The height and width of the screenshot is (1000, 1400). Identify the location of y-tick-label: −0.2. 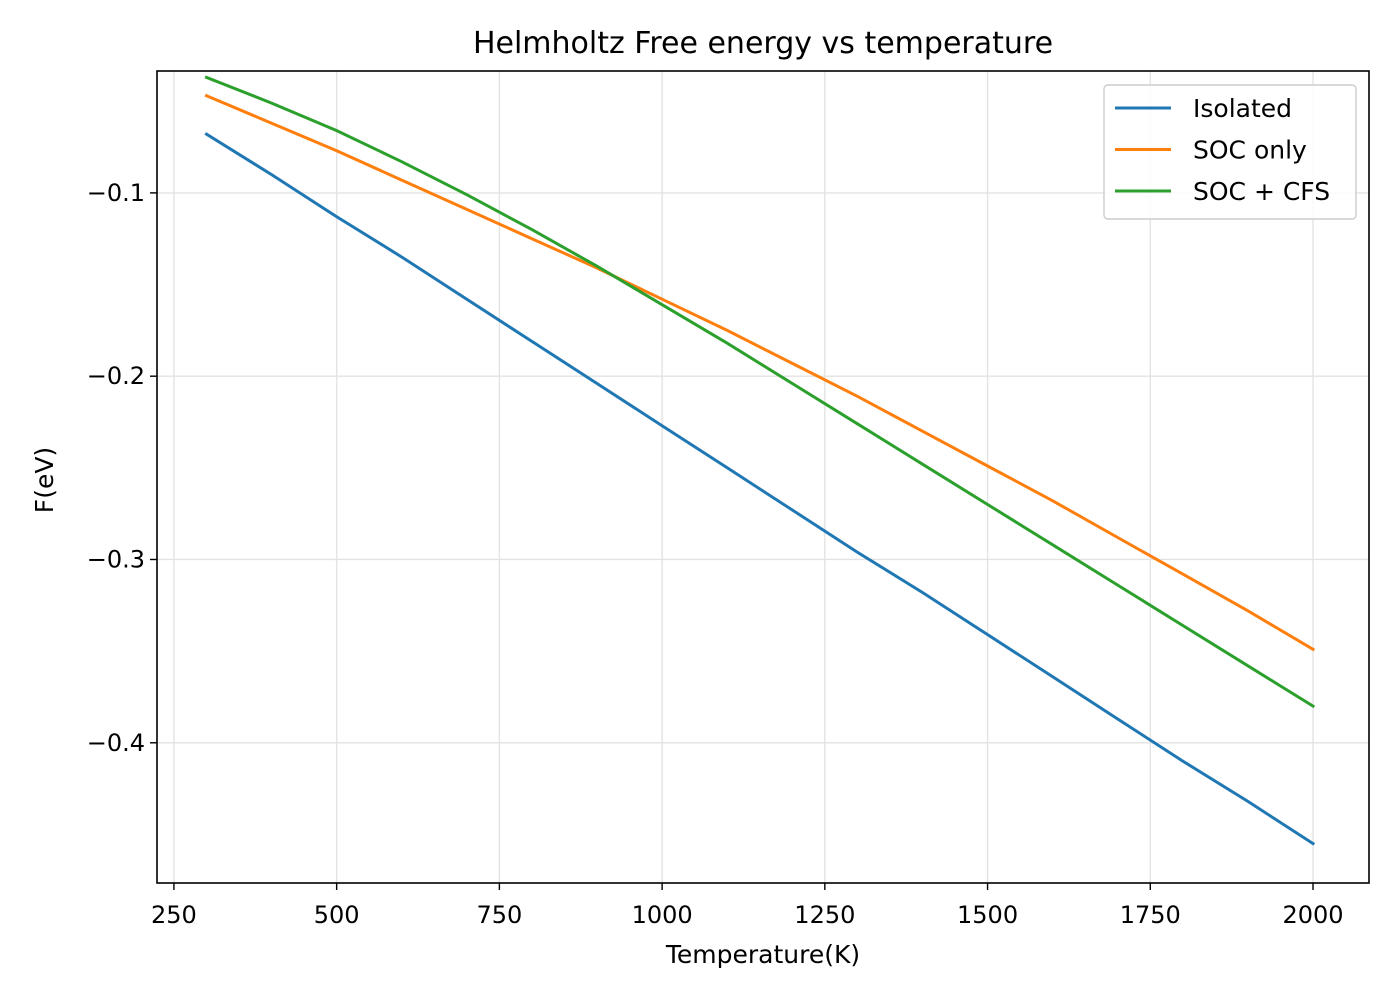
(116, 376).